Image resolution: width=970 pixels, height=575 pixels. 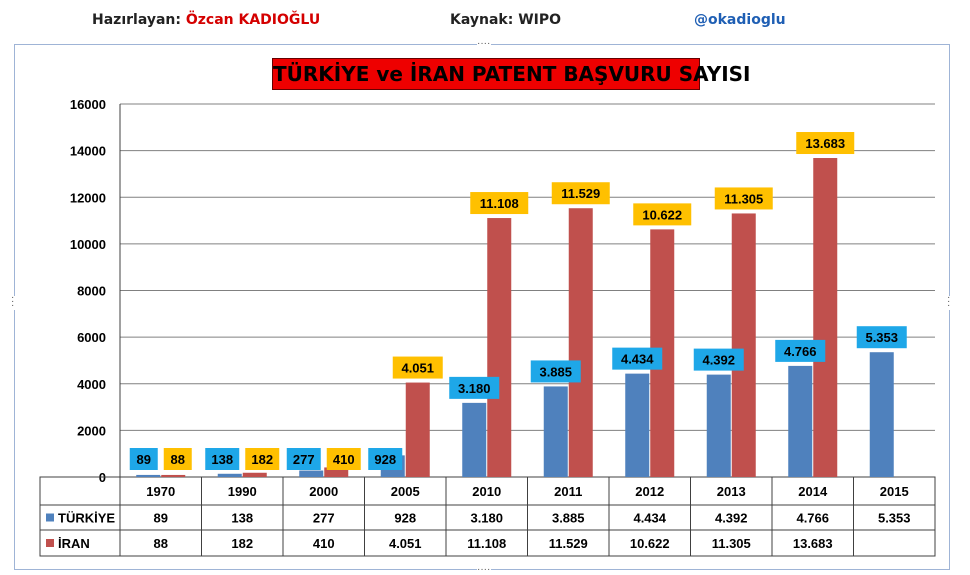 What do you see at coordinates (86, 518) in the screenshot?
I see `legend-label: TÜRKİYE` at bounding box center [86, 518].